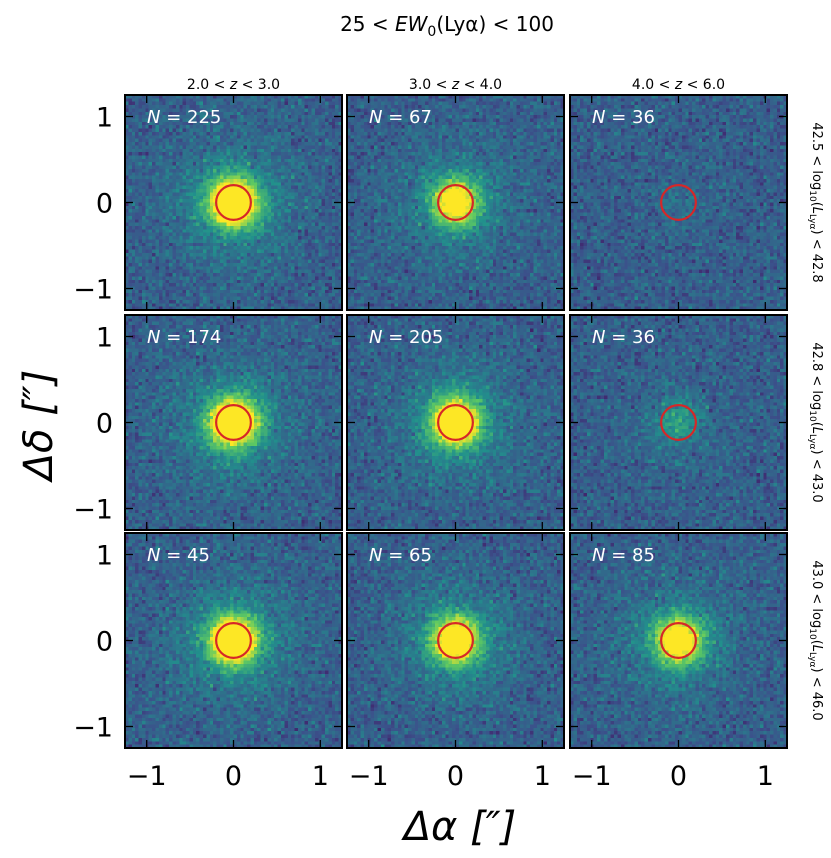 This screenshot has height=858, width=831. Describe the element at coordinates (178, 555) in the screenshot. I see `sample-count-label: N = 45` at that location.